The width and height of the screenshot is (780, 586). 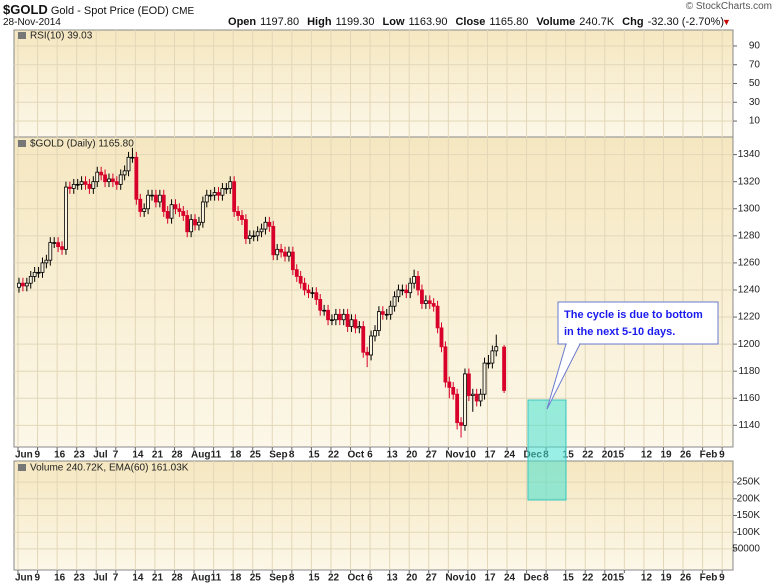 I want to click on x-tick-label: 21, so click(x=158, y=578).